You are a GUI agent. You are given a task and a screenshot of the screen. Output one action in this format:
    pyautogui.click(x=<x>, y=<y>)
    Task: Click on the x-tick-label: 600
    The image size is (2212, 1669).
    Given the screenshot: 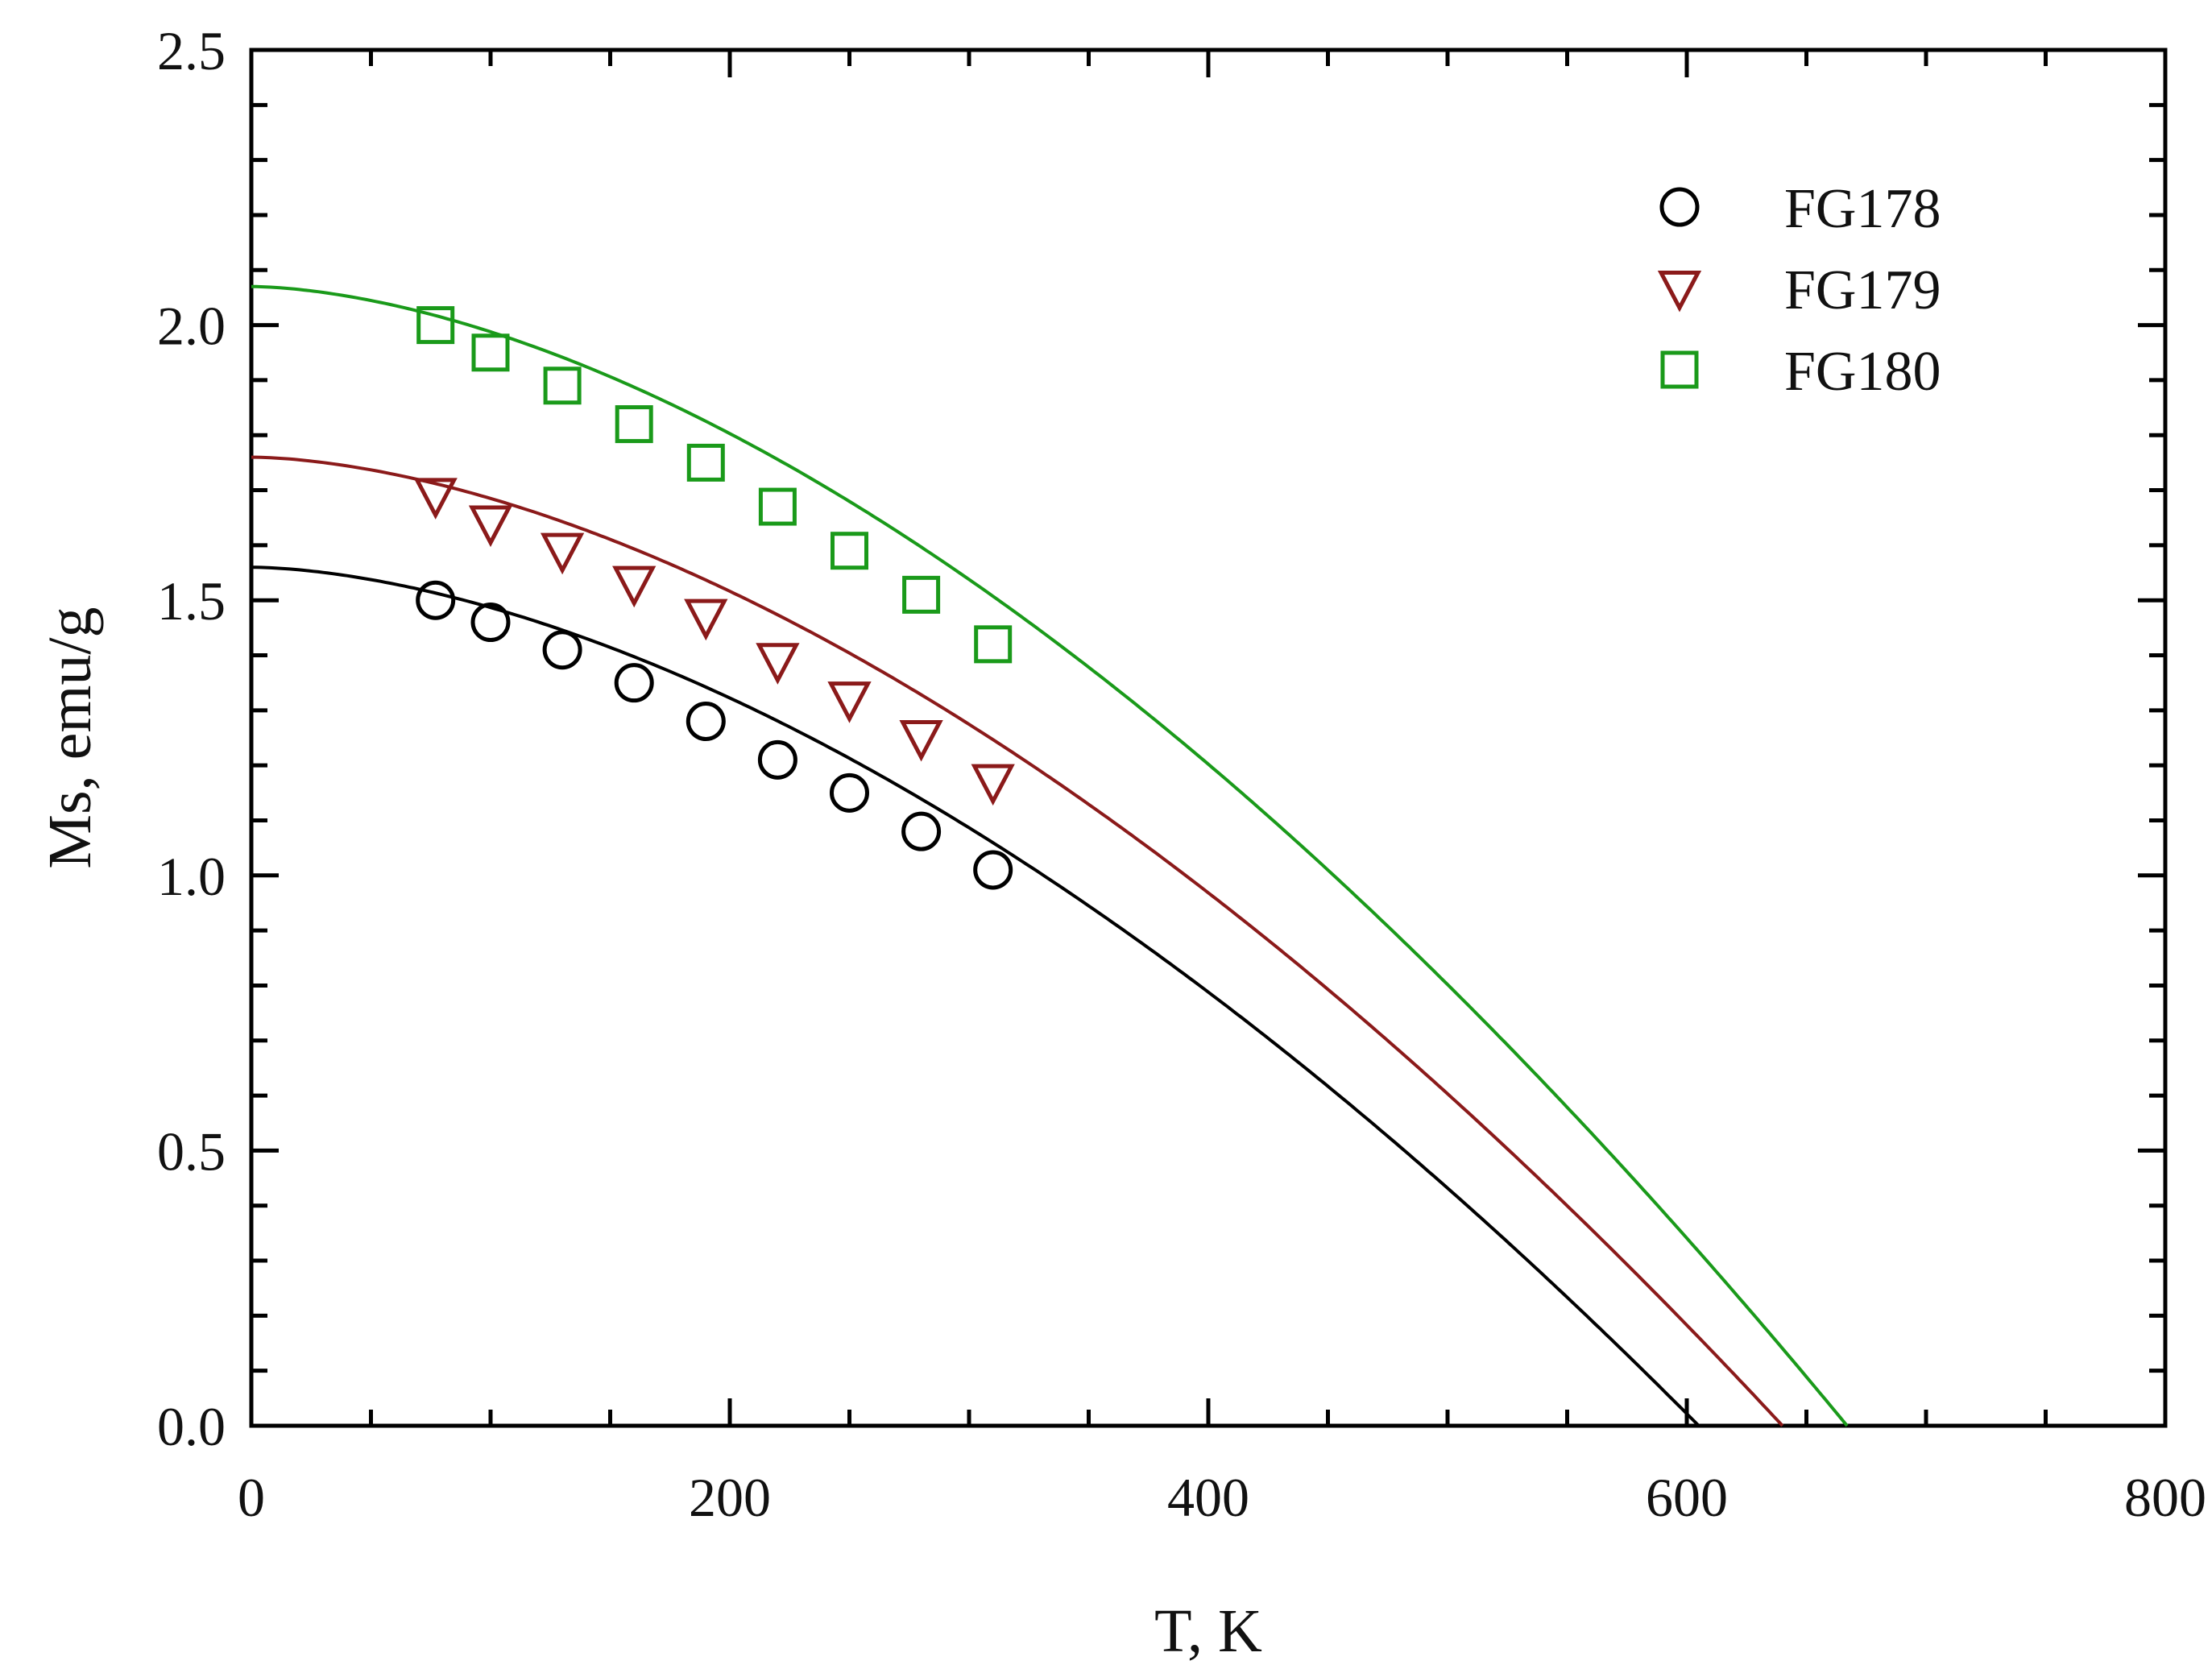 What is the action you would take?
    pyautogui.click(x=1687, y=1497)
    